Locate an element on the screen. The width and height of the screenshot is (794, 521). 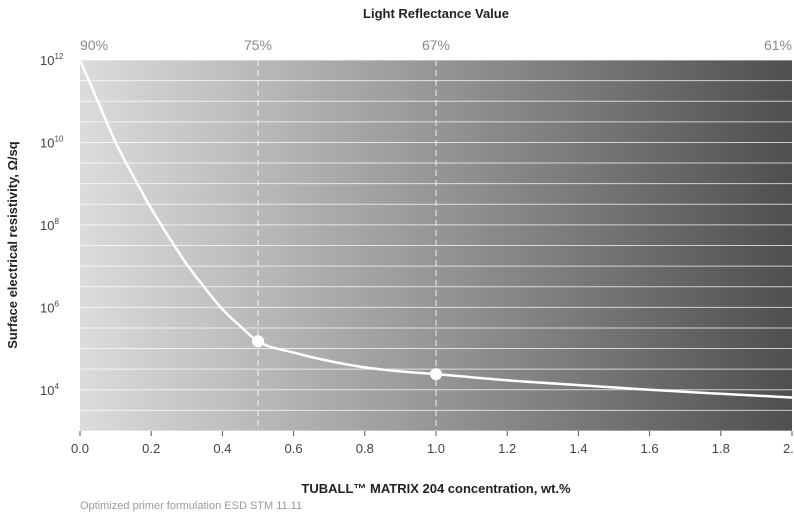
y-tick-label: 10⁴ is located at coordinates (49, 390).